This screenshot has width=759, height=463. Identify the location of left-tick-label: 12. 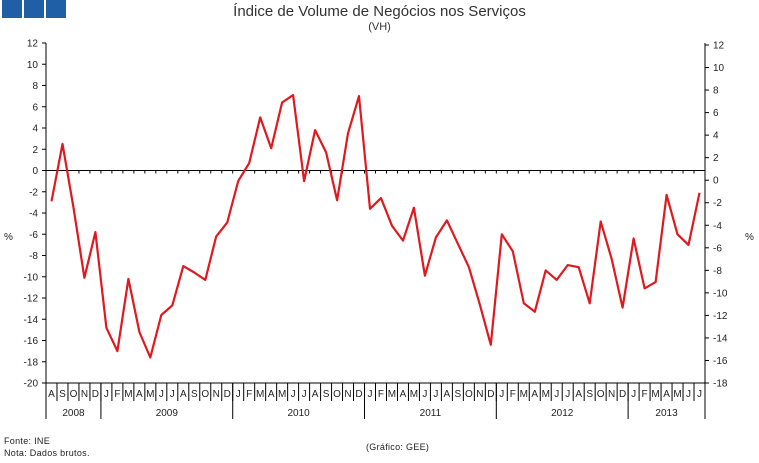
(33, 44).